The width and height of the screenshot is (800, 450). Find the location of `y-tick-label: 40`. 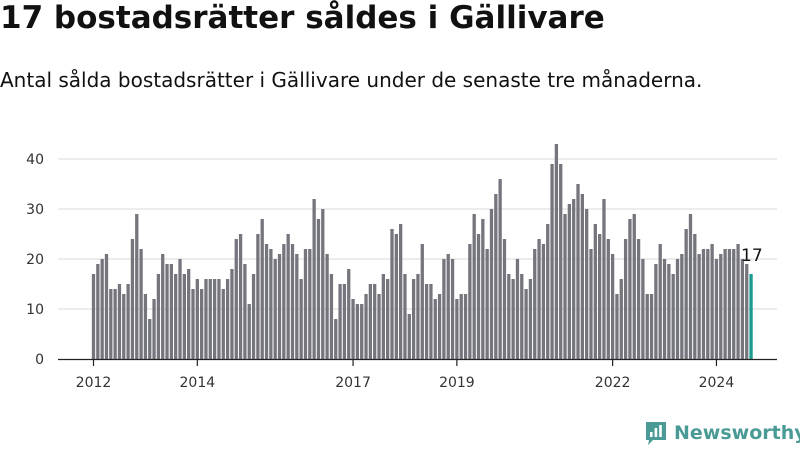

y-tick-label: 40 is located at coordinates (35, 160).